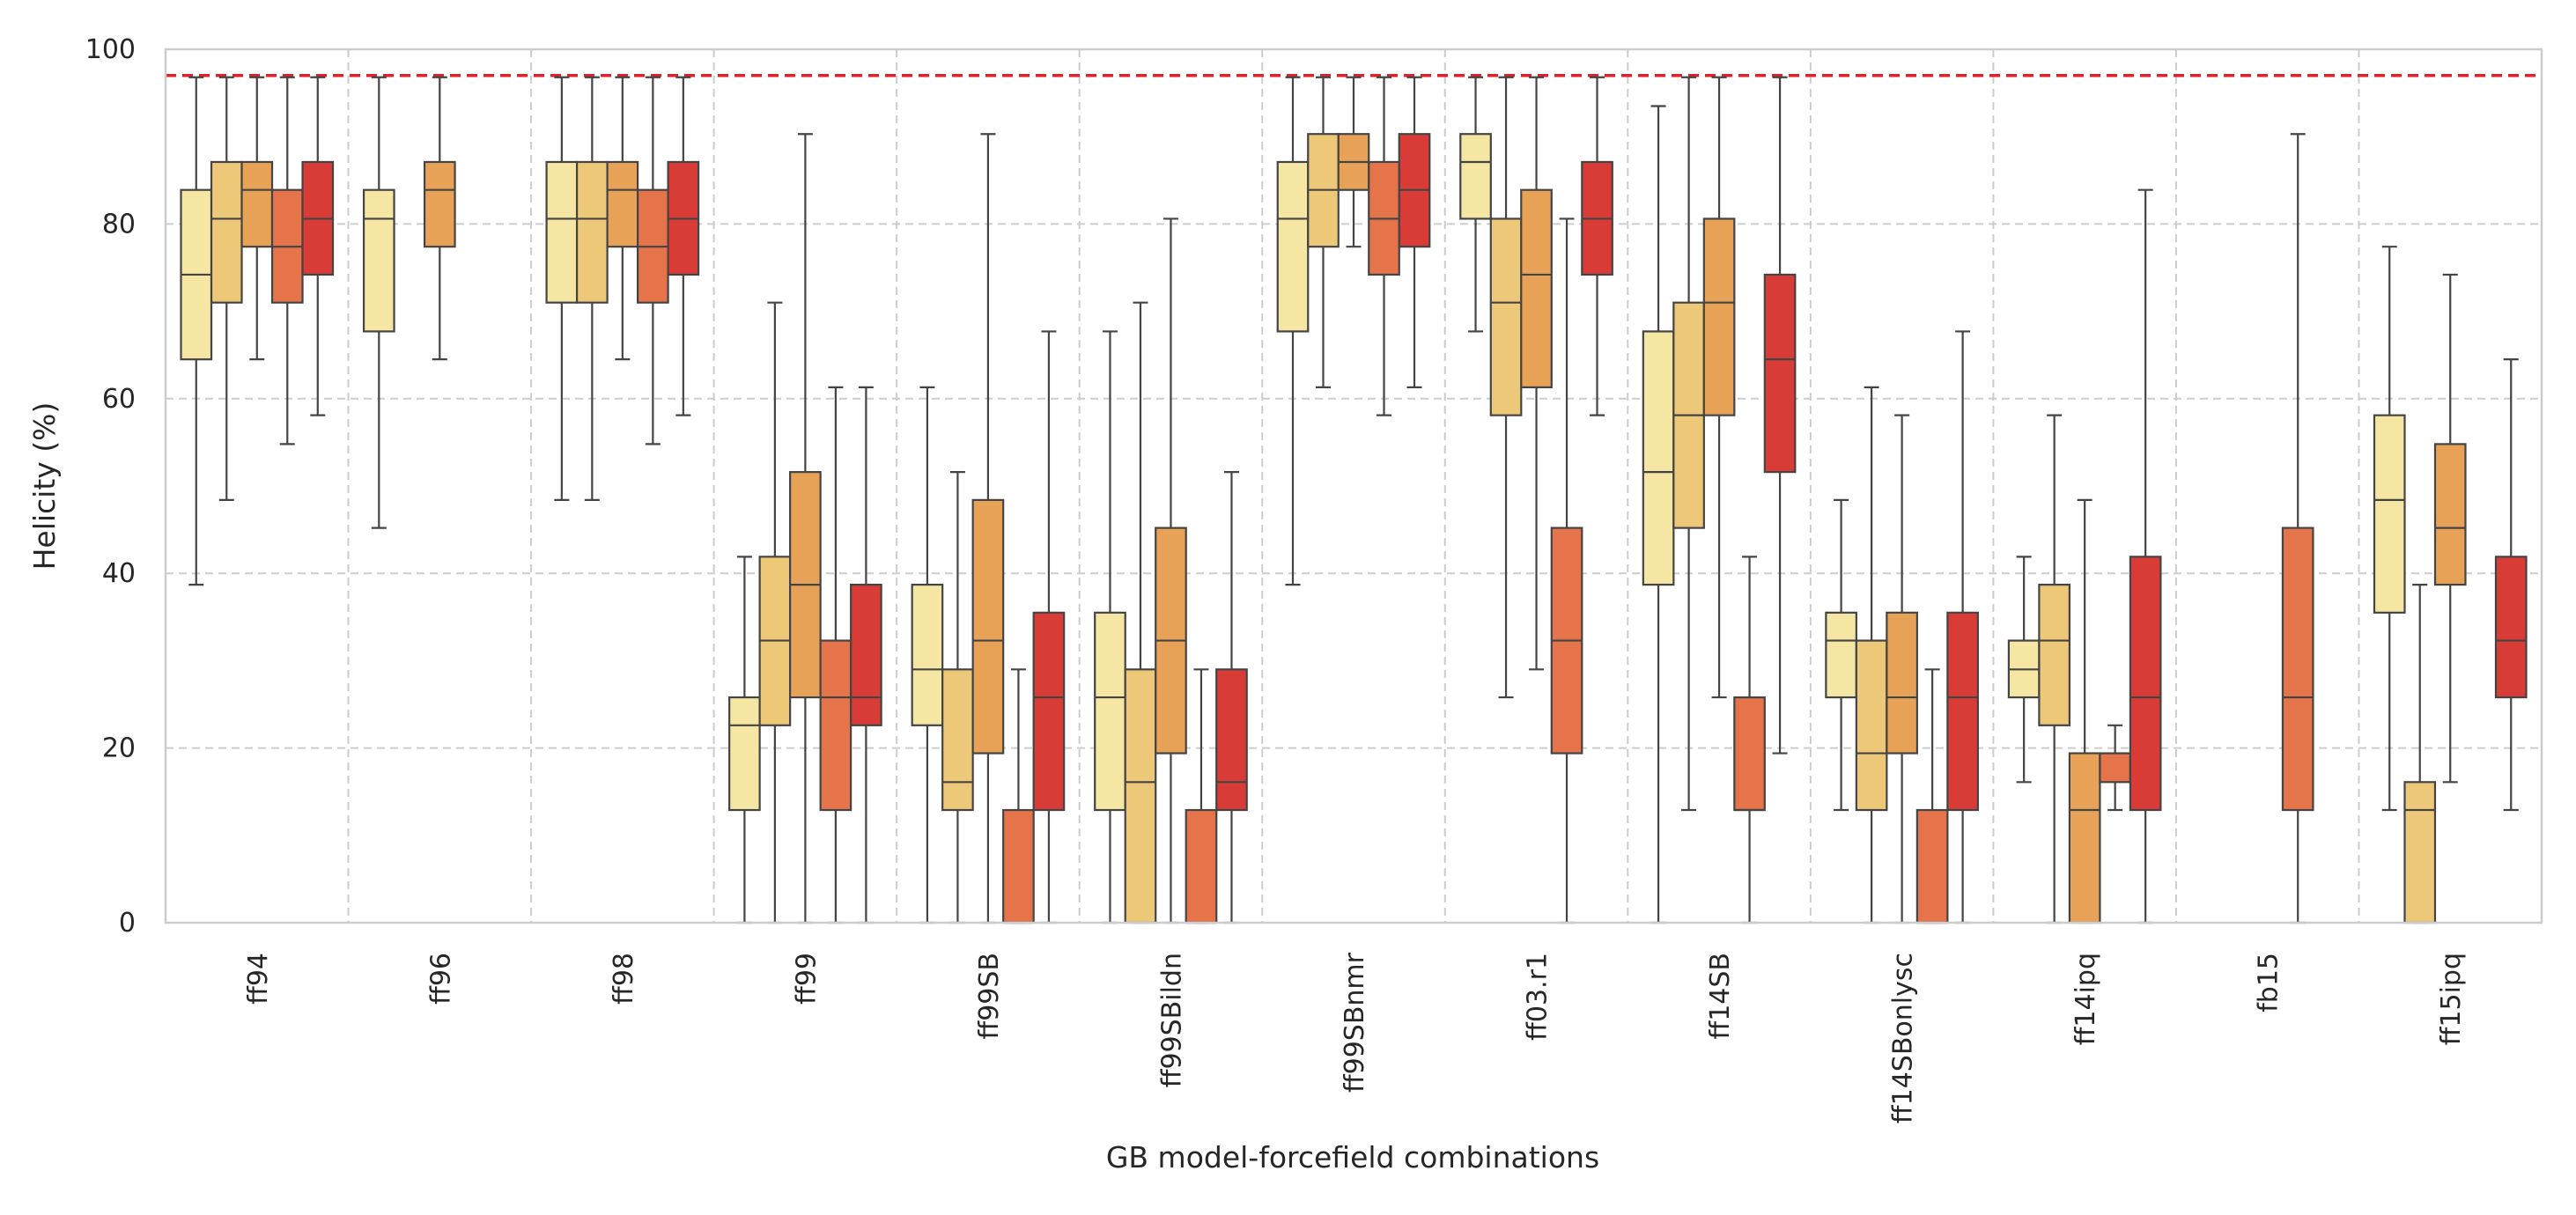 The image size is (2576, 1215). I want to click on x-tick-label: fb15, so click(2269, 982).